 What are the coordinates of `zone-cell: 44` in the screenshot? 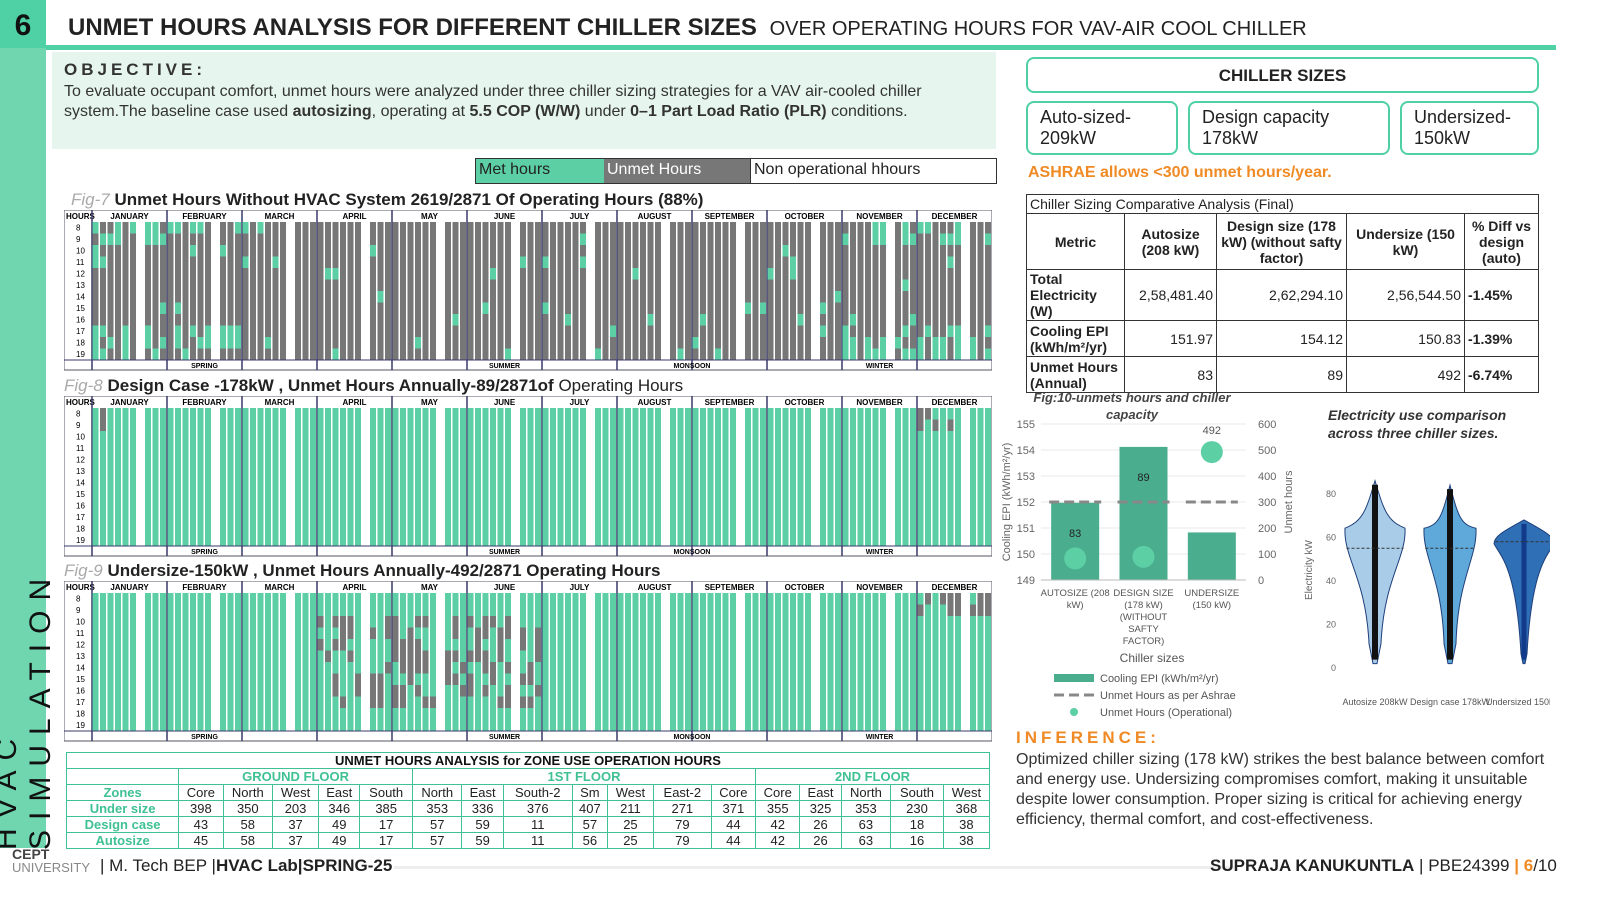 It's located at (733, 824).